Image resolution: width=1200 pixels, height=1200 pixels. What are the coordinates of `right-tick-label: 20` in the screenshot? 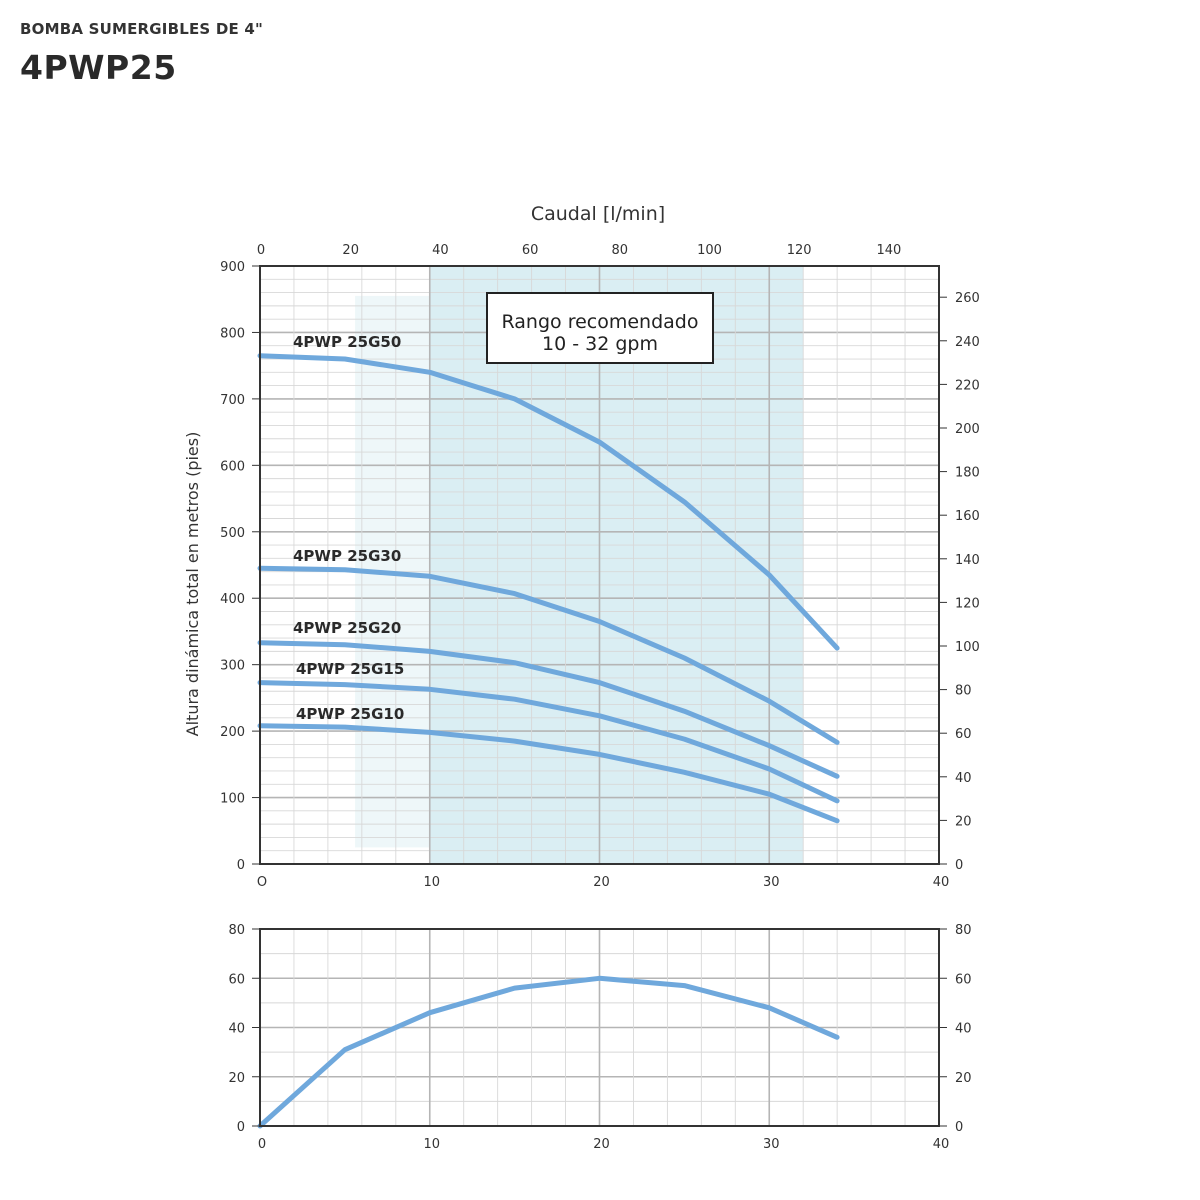 It's located at (963, 821).